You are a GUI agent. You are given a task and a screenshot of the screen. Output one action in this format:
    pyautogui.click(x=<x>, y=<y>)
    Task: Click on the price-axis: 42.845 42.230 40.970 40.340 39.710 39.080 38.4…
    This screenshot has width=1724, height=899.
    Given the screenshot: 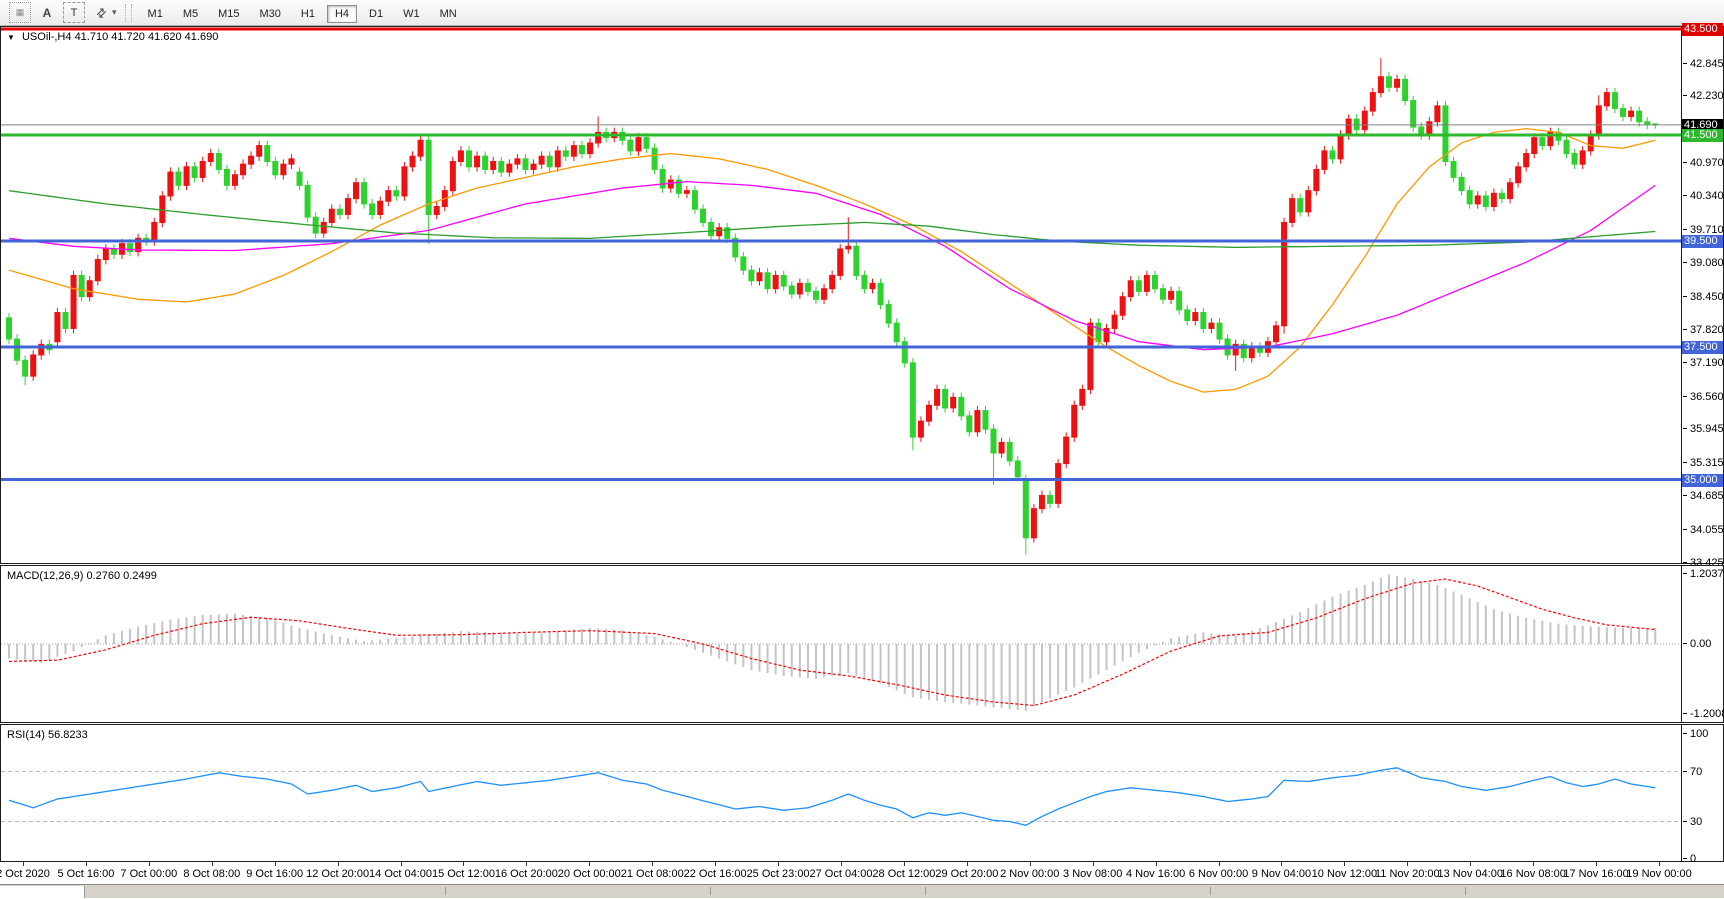 What is the action you would take?
    pyautogui.click(x=1702, y=296)
    